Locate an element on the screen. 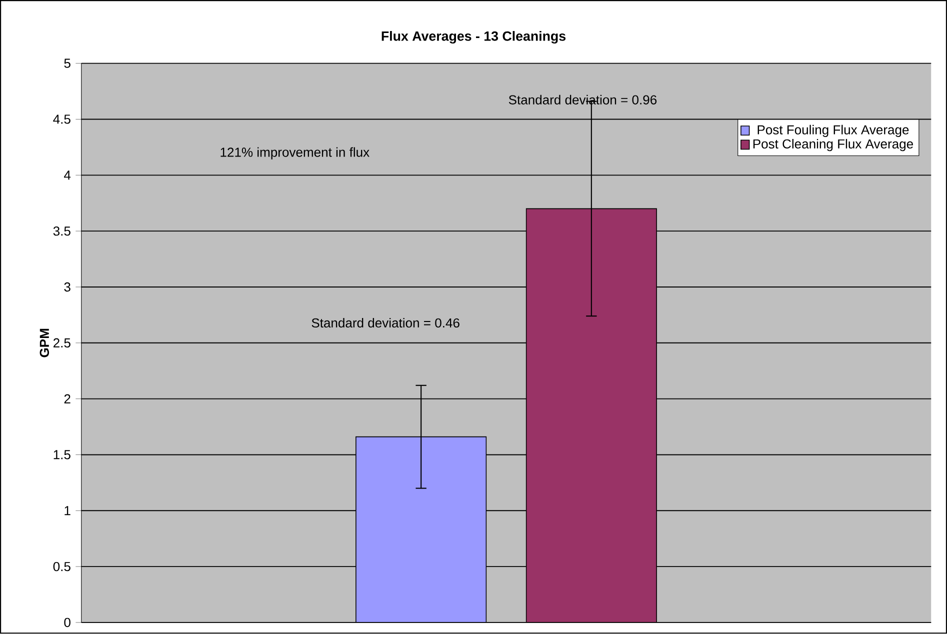  y-axis-title: GPM is located at coordinates (45, 343).